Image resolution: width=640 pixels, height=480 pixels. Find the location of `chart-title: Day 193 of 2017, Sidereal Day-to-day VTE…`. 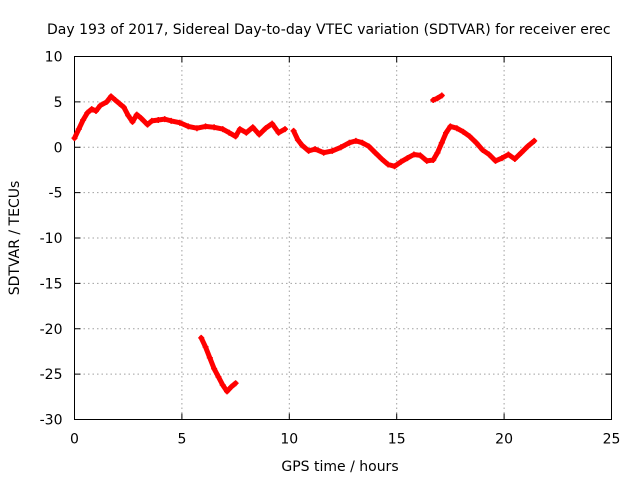

chart-title: Day 193 of 2017, Sidereal Day-to-day VTE… is located at coordinates (329, 30).